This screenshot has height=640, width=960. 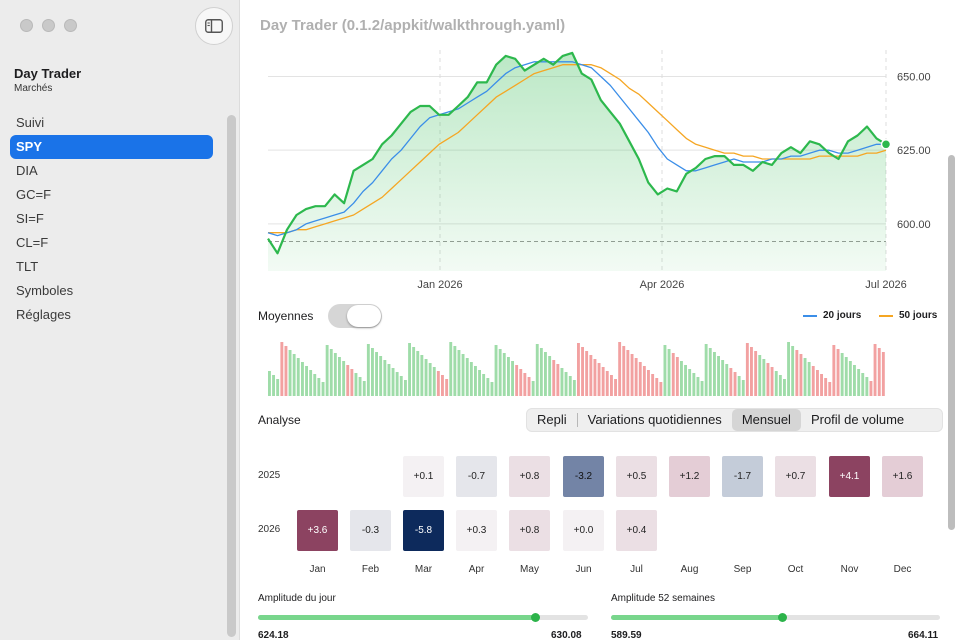 I want to click on heatmap-cell-2025-apr: -0.7, so click(x=476, y=476).